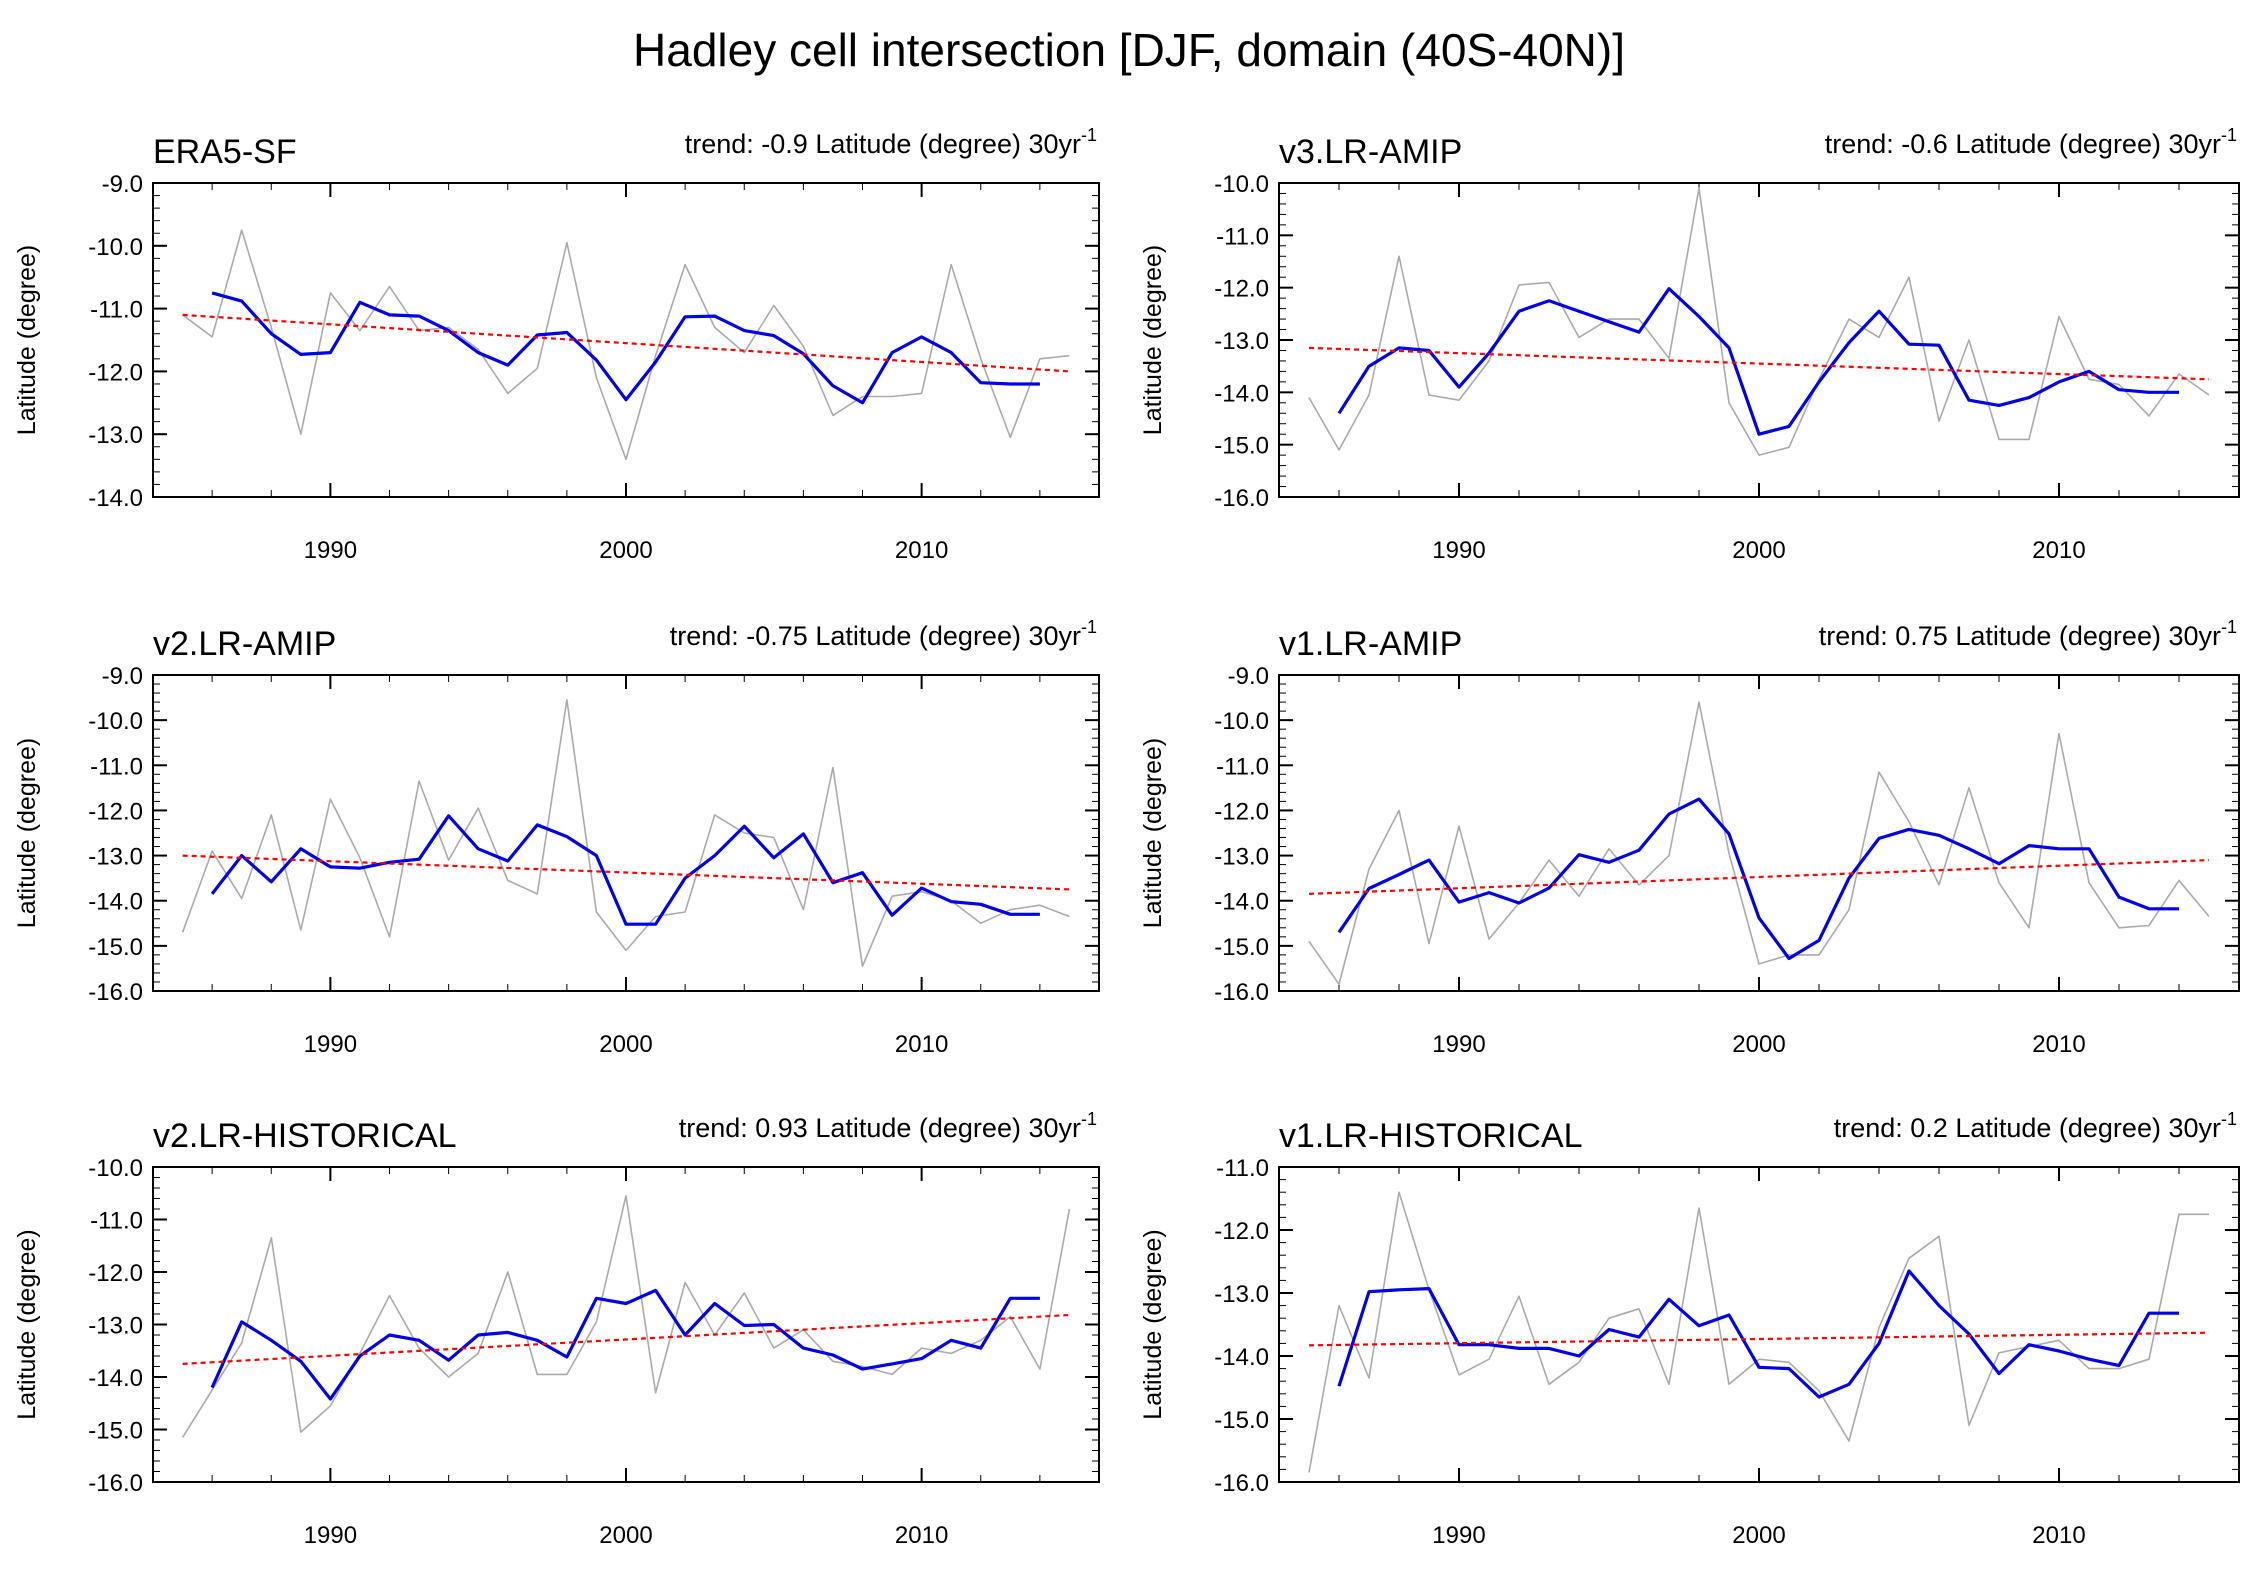 This screenshot has height=1572, width=2259. Describe the element at coordinates (1431, 1136) in the screenshot. I see `panel-title: v1.LR-HISTORICAL` at that location.